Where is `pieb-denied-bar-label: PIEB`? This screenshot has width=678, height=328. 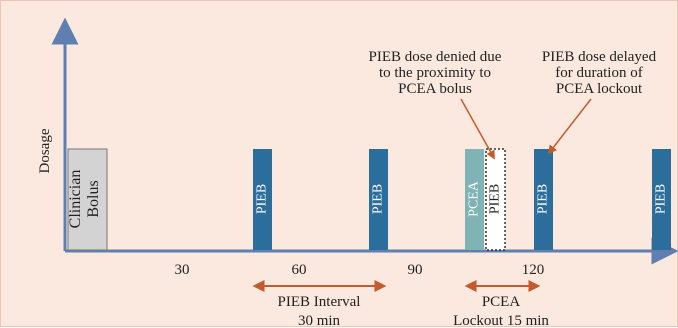
pieb-denied-bar-label: PIEB is located at coordinates (495, 199).